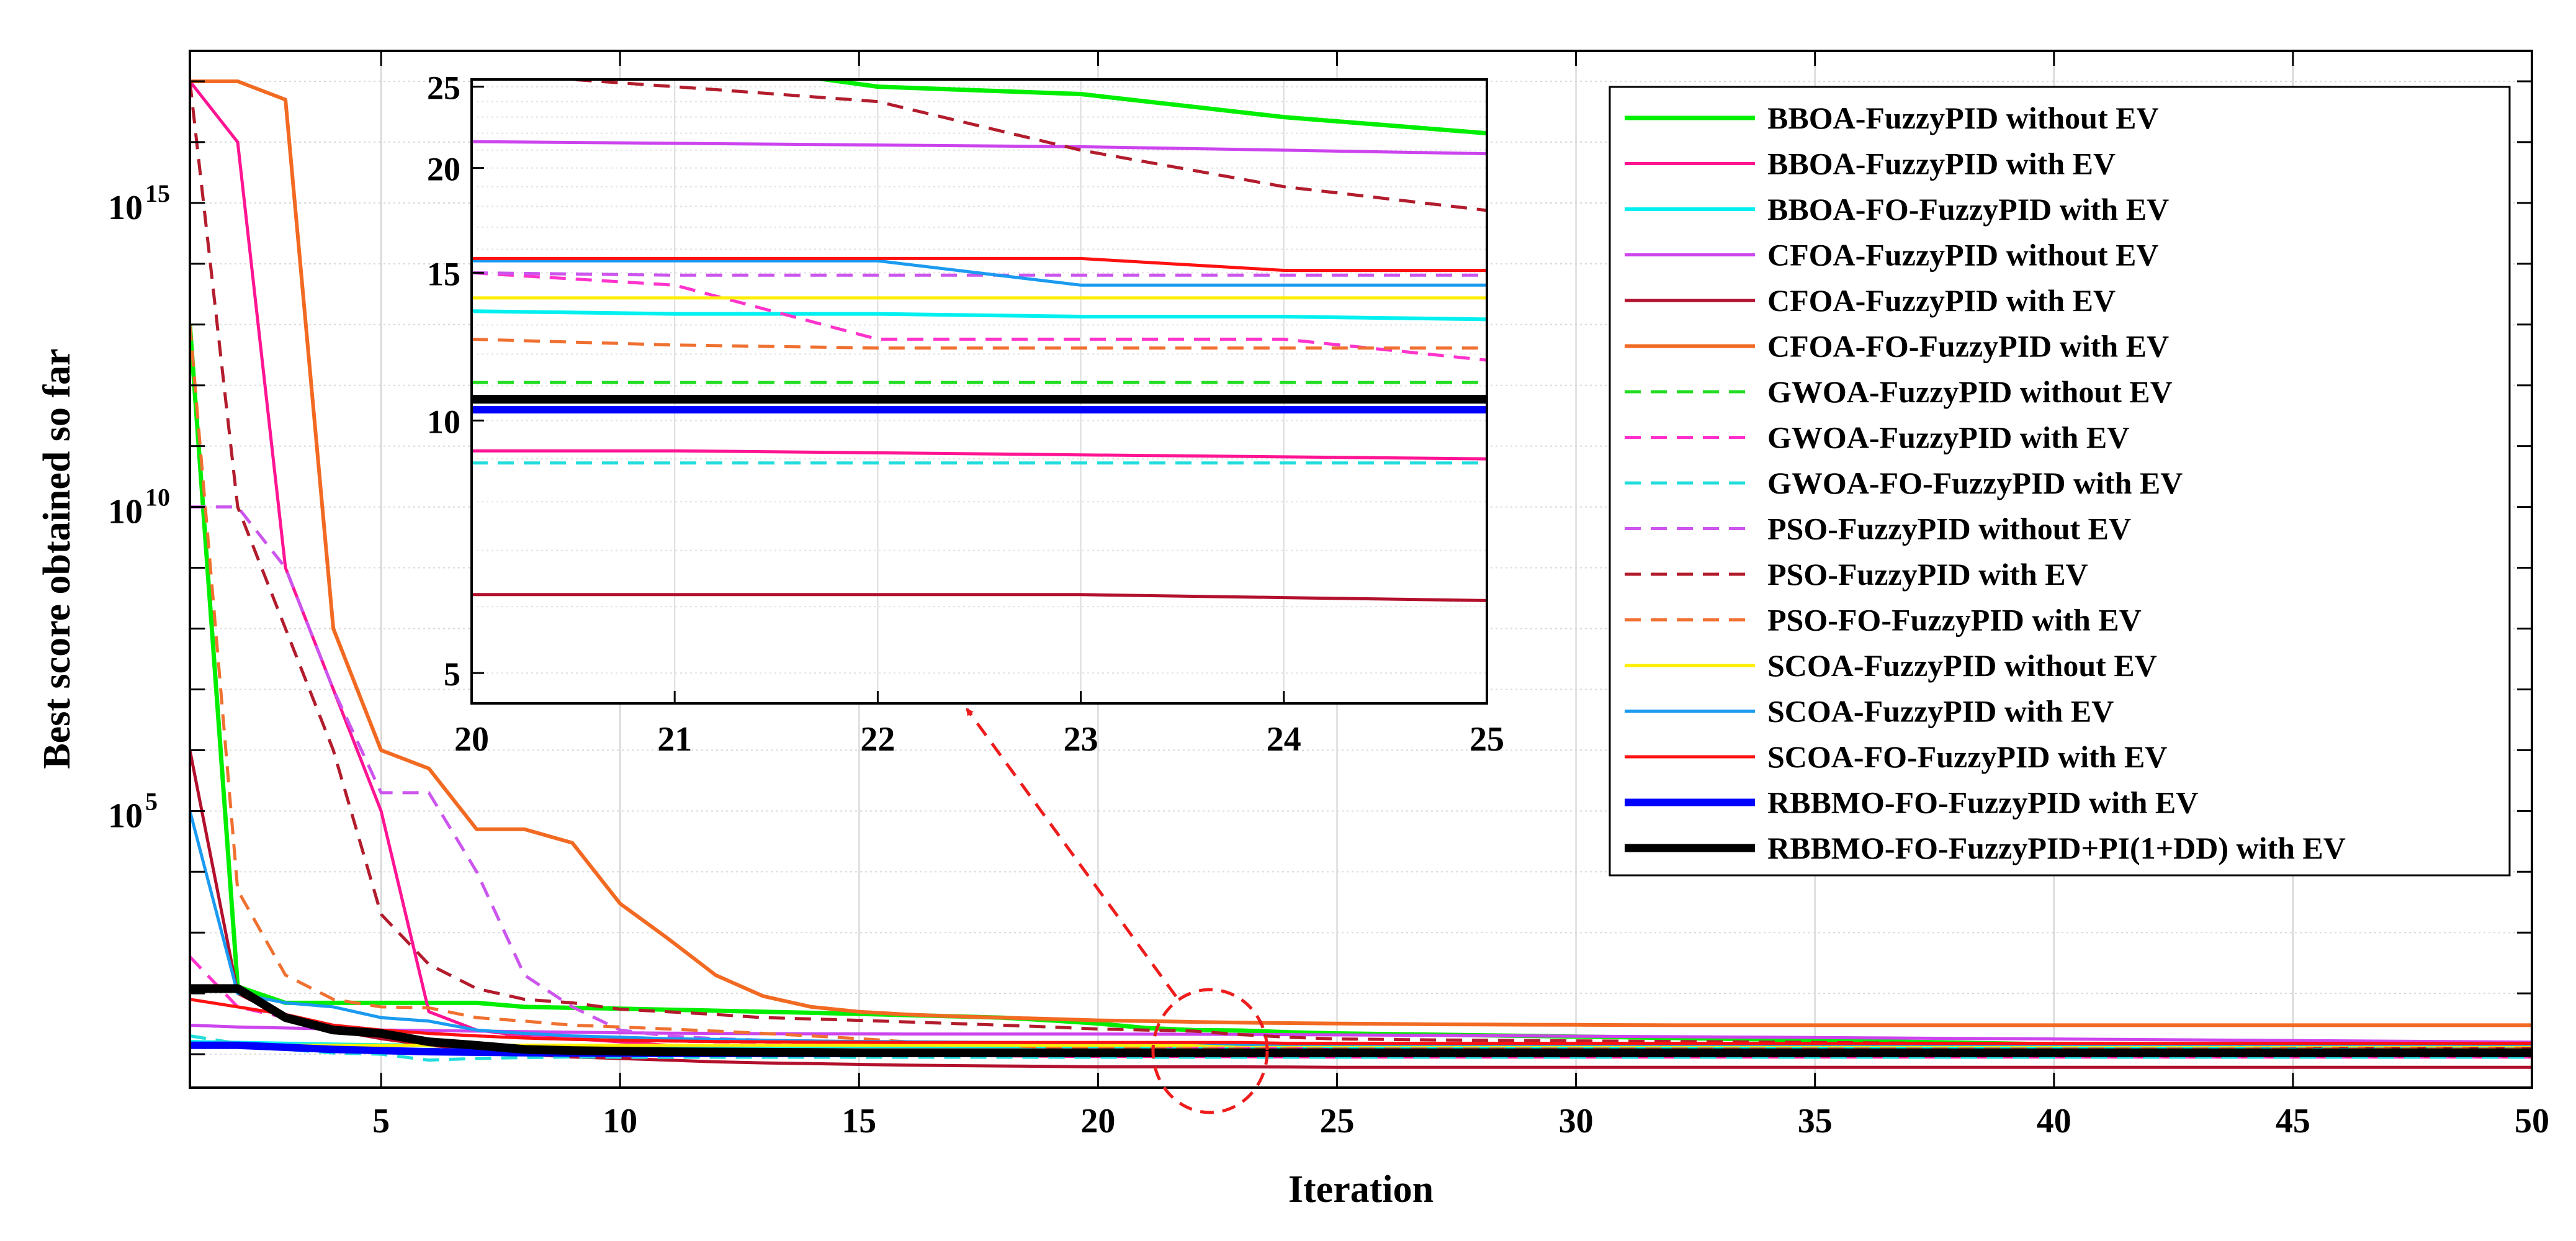 This screenshot has height=1241, width=2576. Describe the element at coordinates (443, 421) in the screenshot. I see `inset-y-tick-label: 10` at that location.